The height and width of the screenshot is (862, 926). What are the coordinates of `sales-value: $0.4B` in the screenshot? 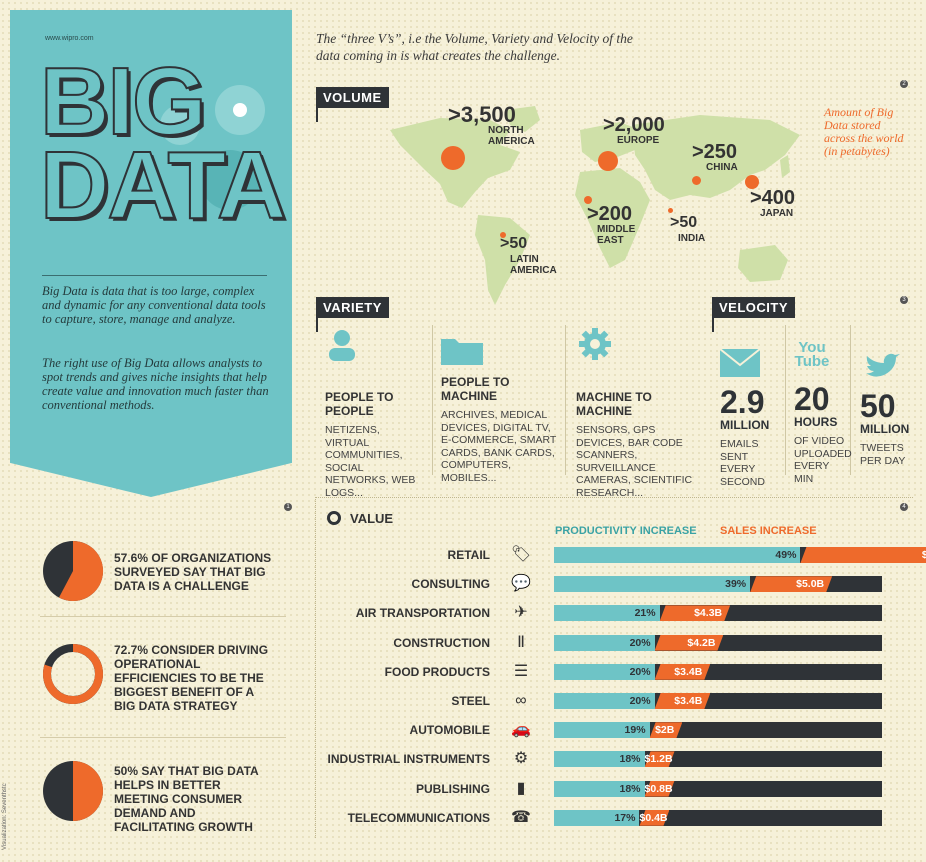 It's located at (653, 817).